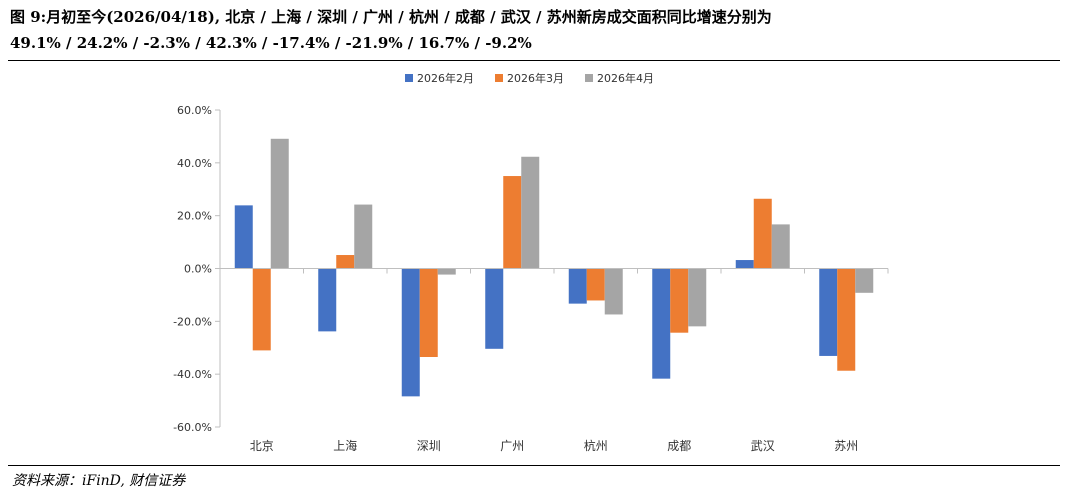  I want to click on category-label: 成都, so click(679, 446).